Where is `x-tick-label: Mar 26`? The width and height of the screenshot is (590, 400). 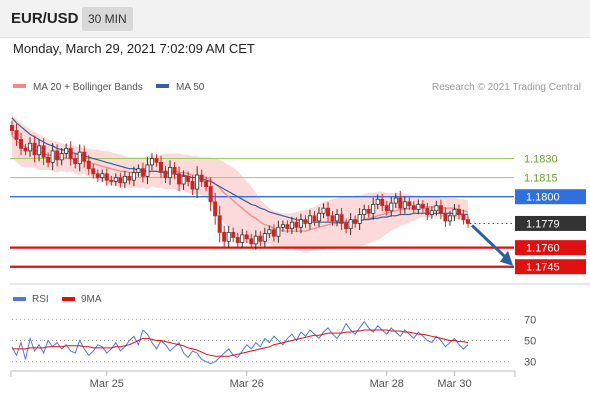
x-tick-label: Mar 26 is located at coordinates (247, 384).